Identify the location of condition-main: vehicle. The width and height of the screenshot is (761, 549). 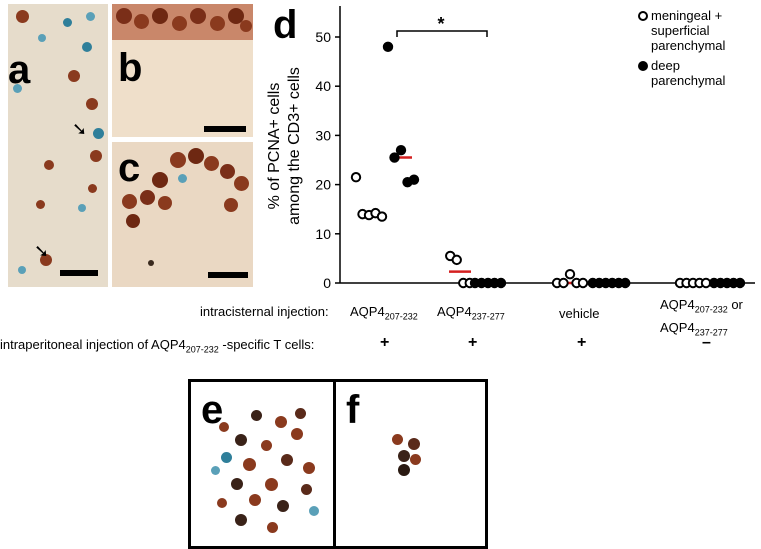
(579, 313).